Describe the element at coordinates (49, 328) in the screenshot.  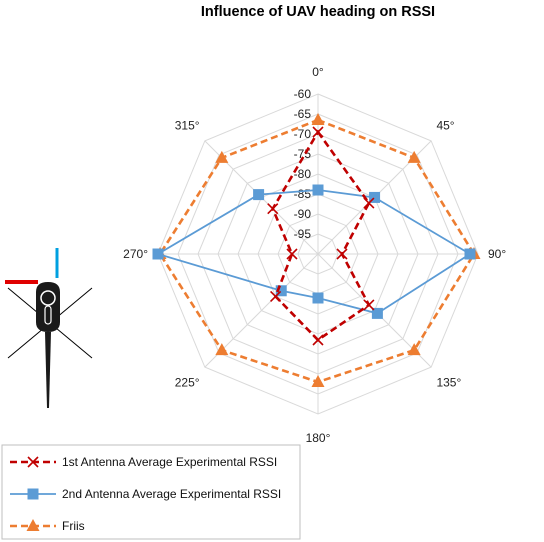
I see `uav-top-view-icon` at that location.